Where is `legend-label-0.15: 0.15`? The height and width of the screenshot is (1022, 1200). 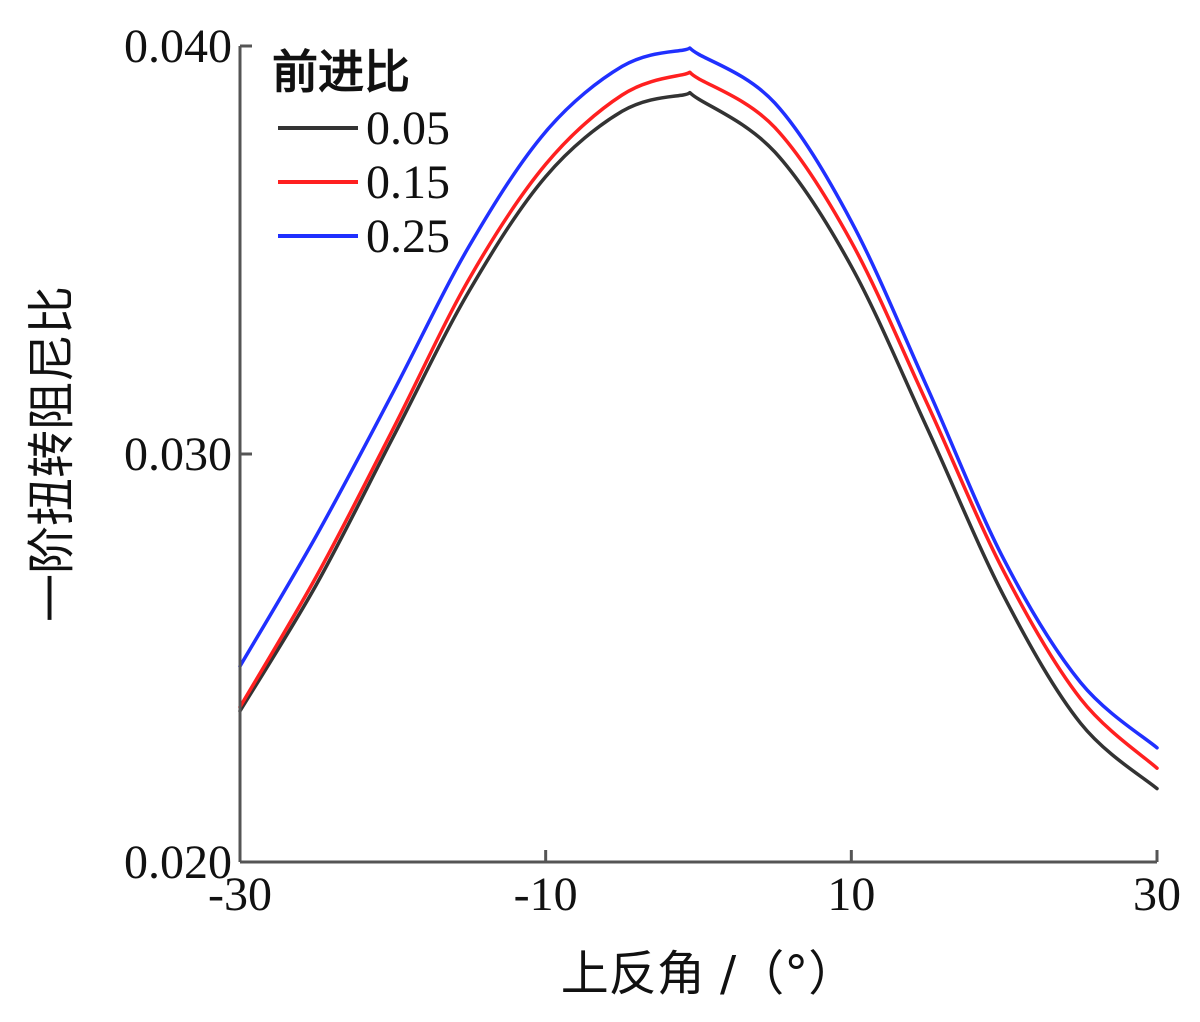
legend-label-0.15: 0.15 is located at coordinates (408, 182).